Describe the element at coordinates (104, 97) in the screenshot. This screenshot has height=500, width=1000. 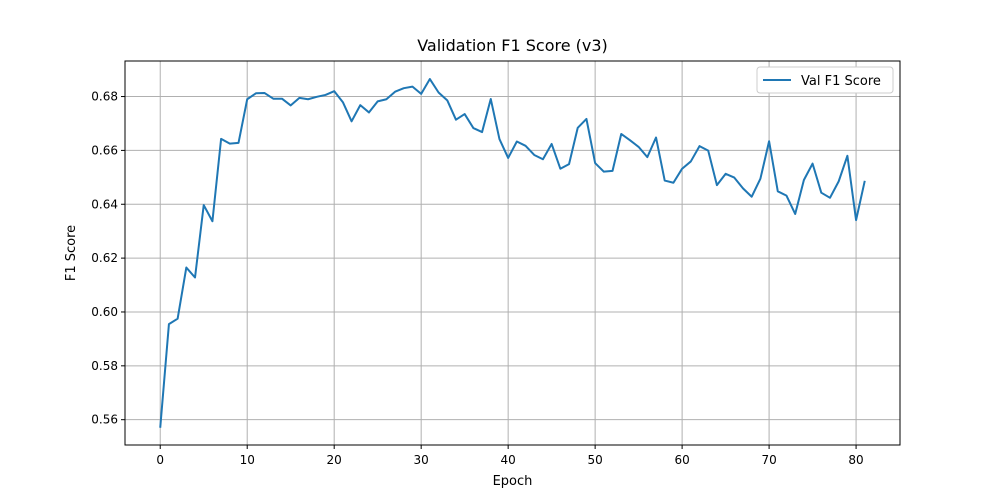
I see `y-tick-label: 0.68` at that location.